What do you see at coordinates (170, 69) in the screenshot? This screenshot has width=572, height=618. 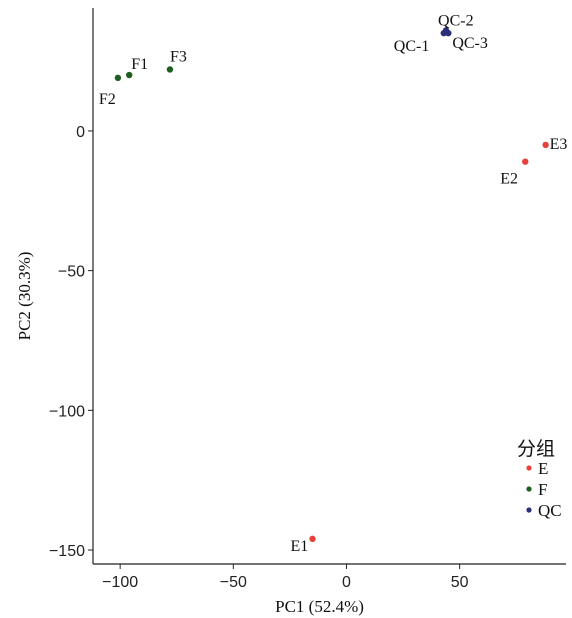 I see `data-point-f3` at bounding box center [170, 69].